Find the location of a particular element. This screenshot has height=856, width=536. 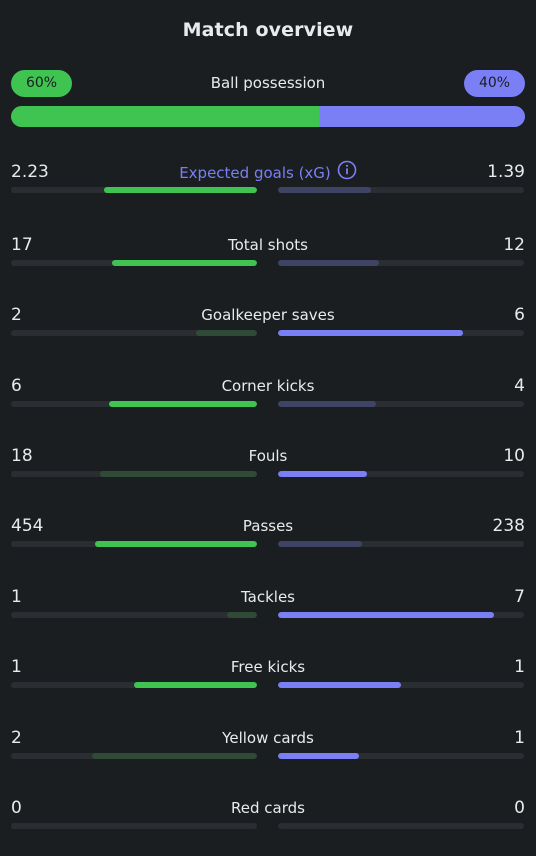

possession-bar-away is located at coordinates (422, 116).